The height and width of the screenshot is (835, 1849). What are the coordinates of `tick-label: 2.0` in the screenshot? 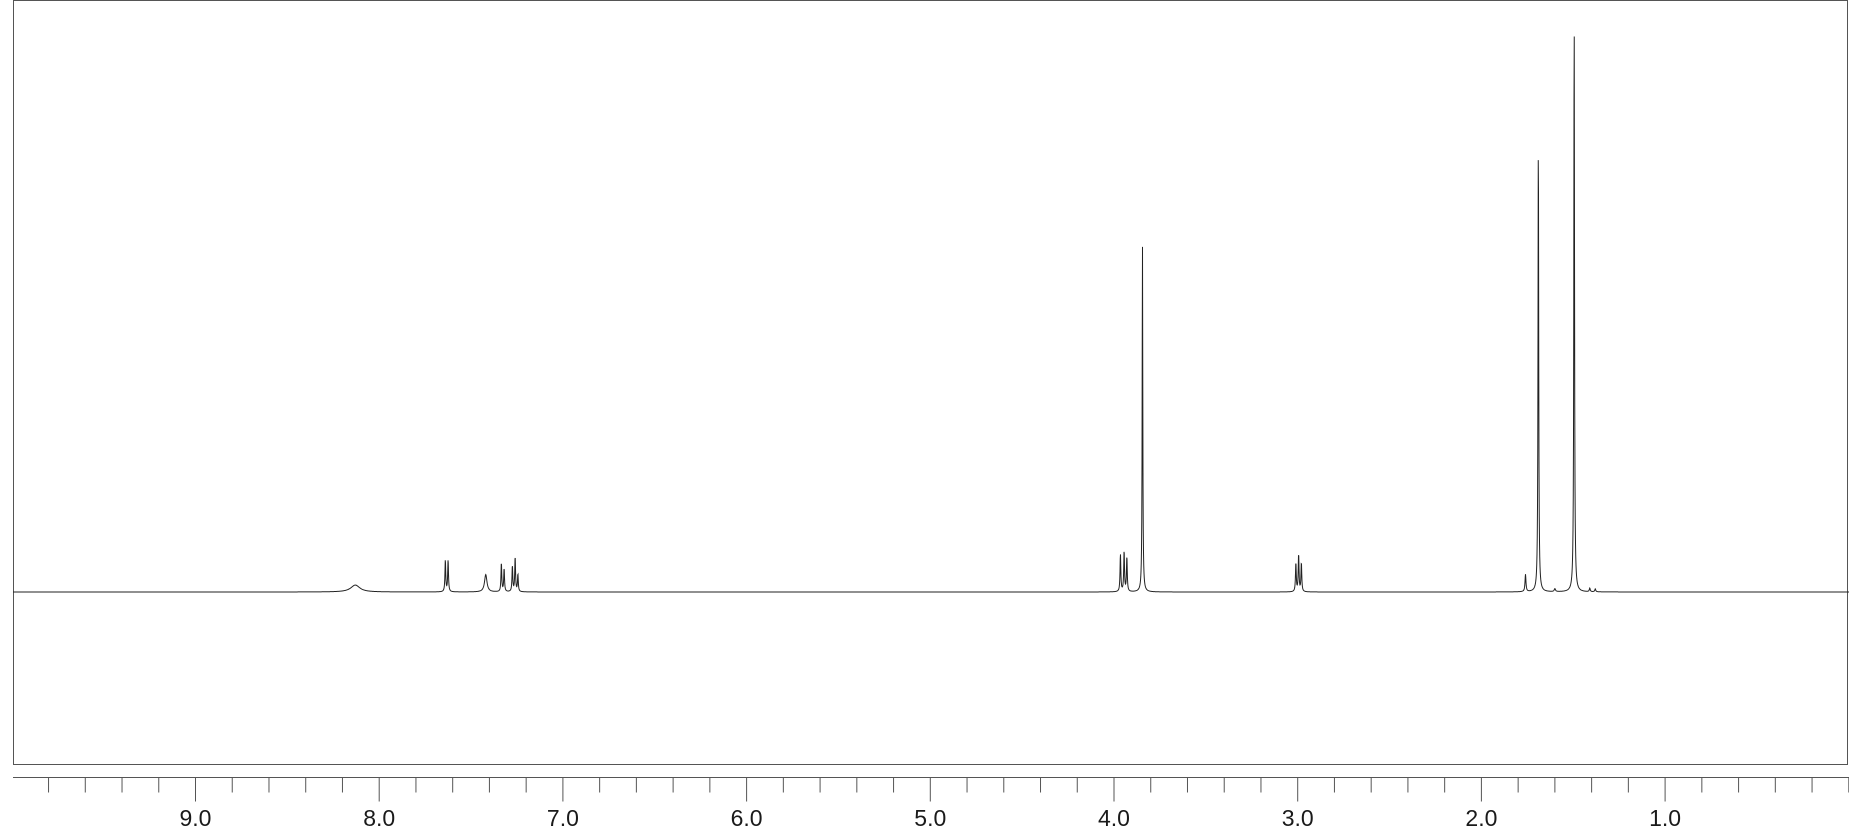 It's located at (1481, 818).